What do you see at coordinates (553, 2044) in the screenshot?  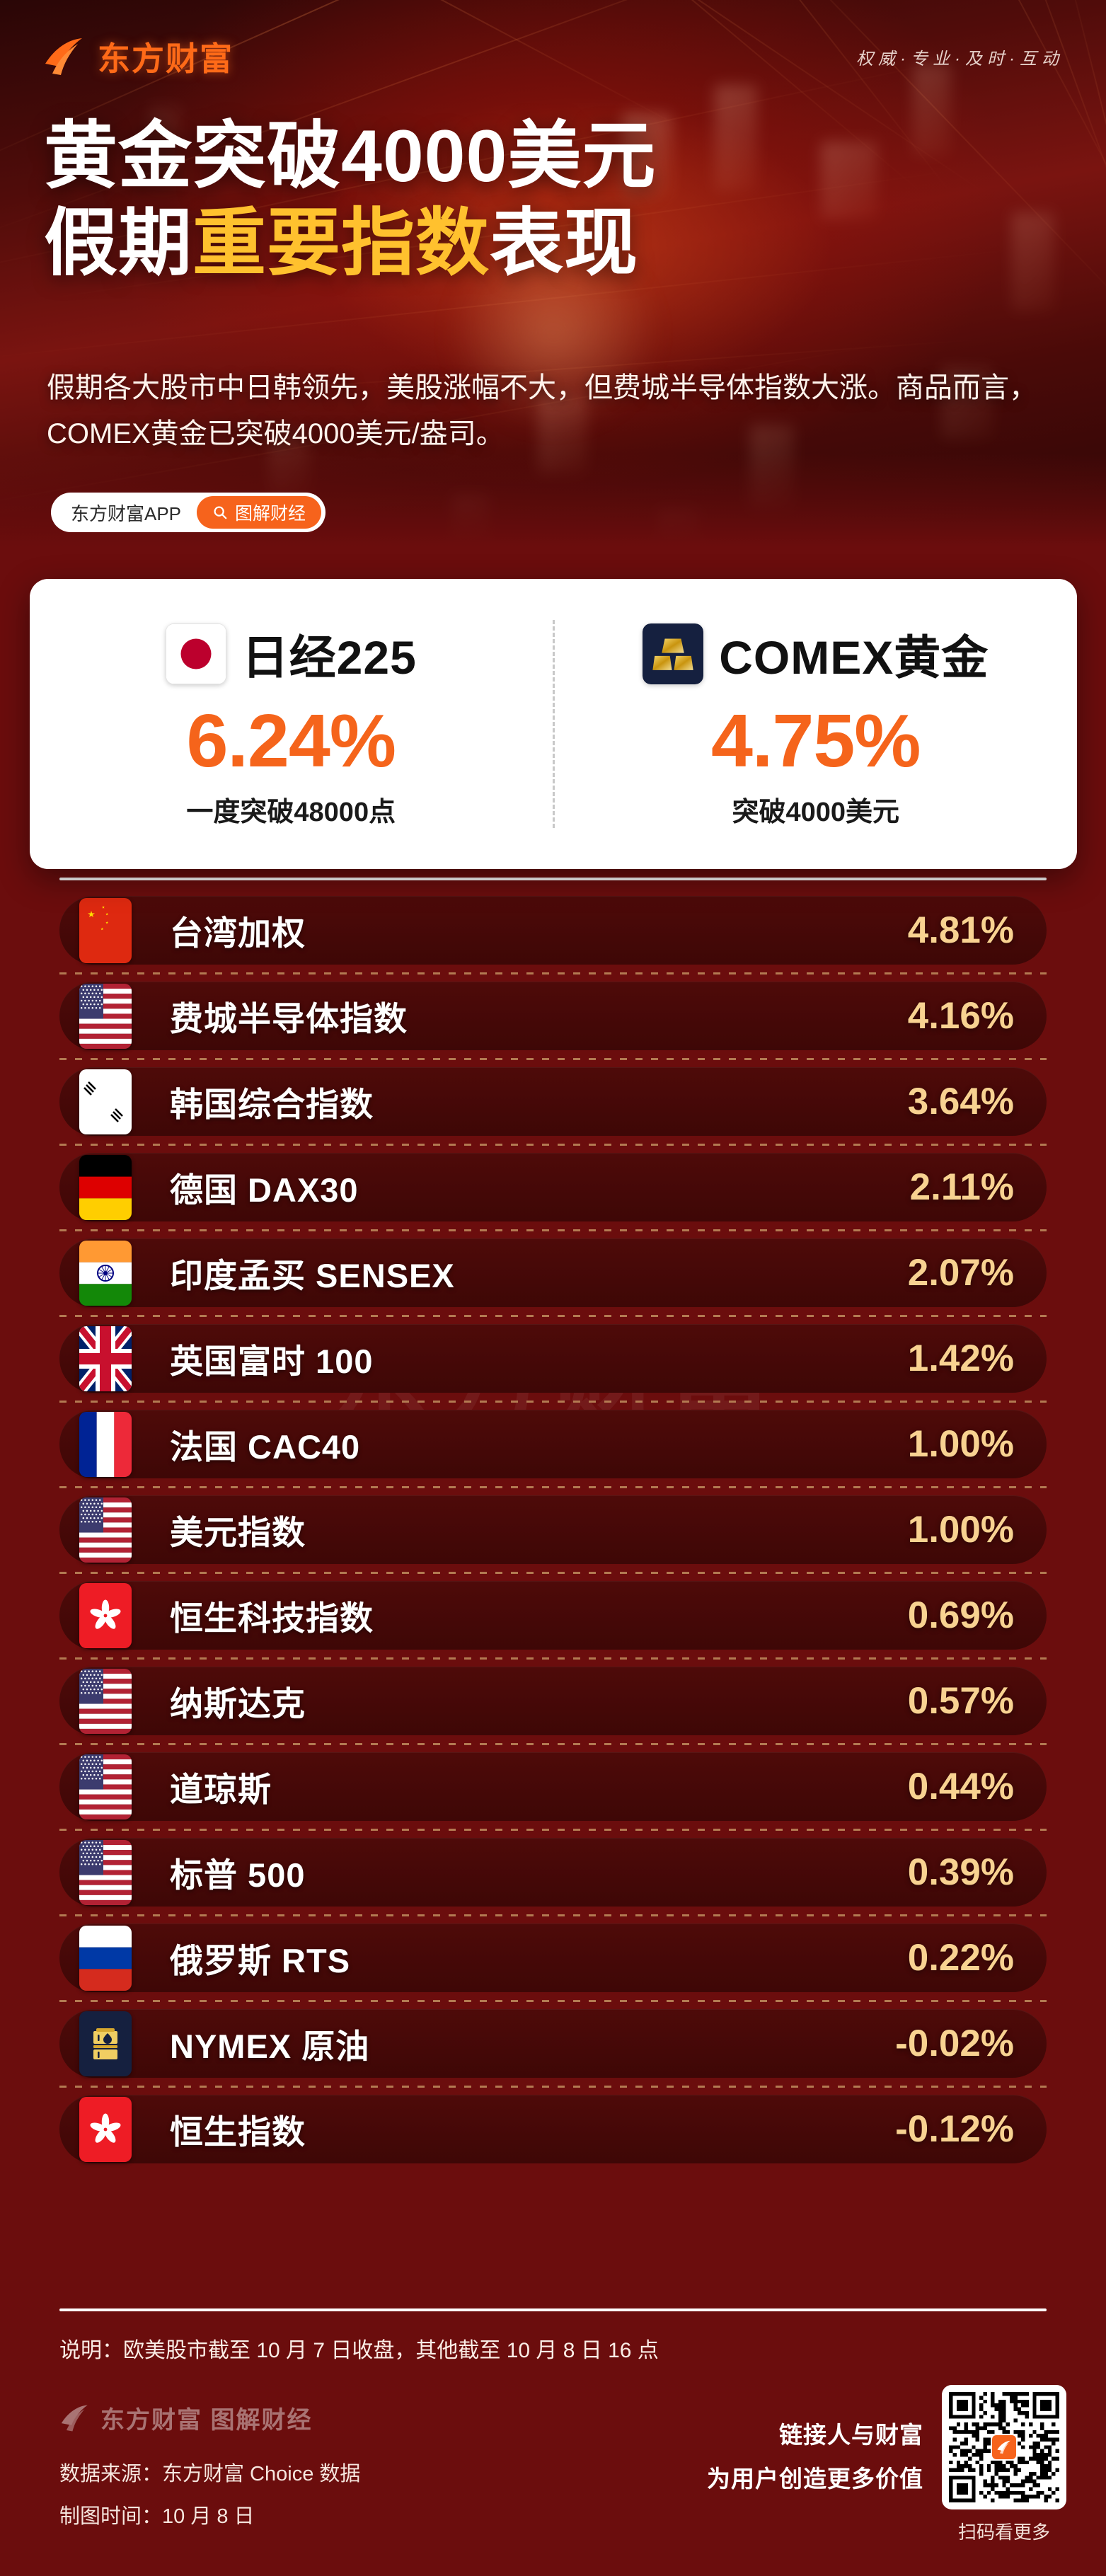 I see `table-row: NYMEX 原油 -0.02%` at bounding box center [553, 2044].